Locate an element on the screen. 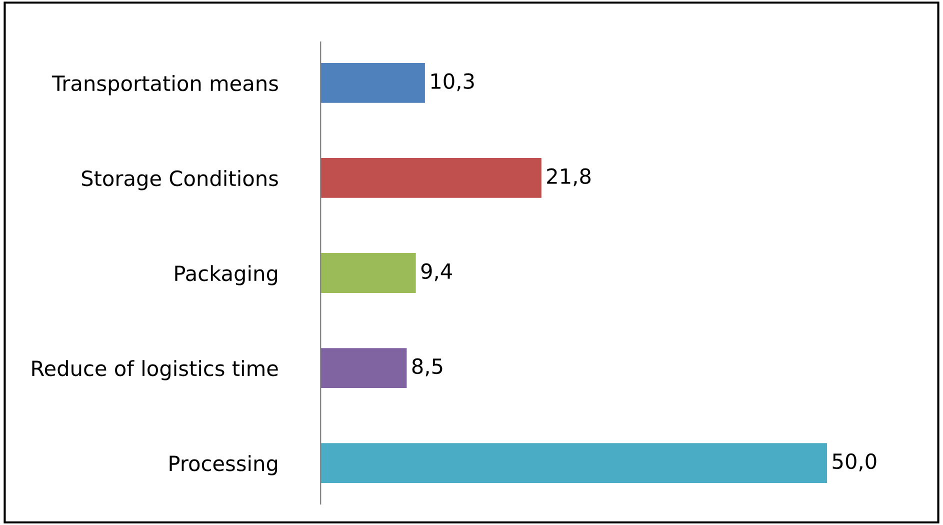  data-label: 9,4 is located at coordinates (436, 272).